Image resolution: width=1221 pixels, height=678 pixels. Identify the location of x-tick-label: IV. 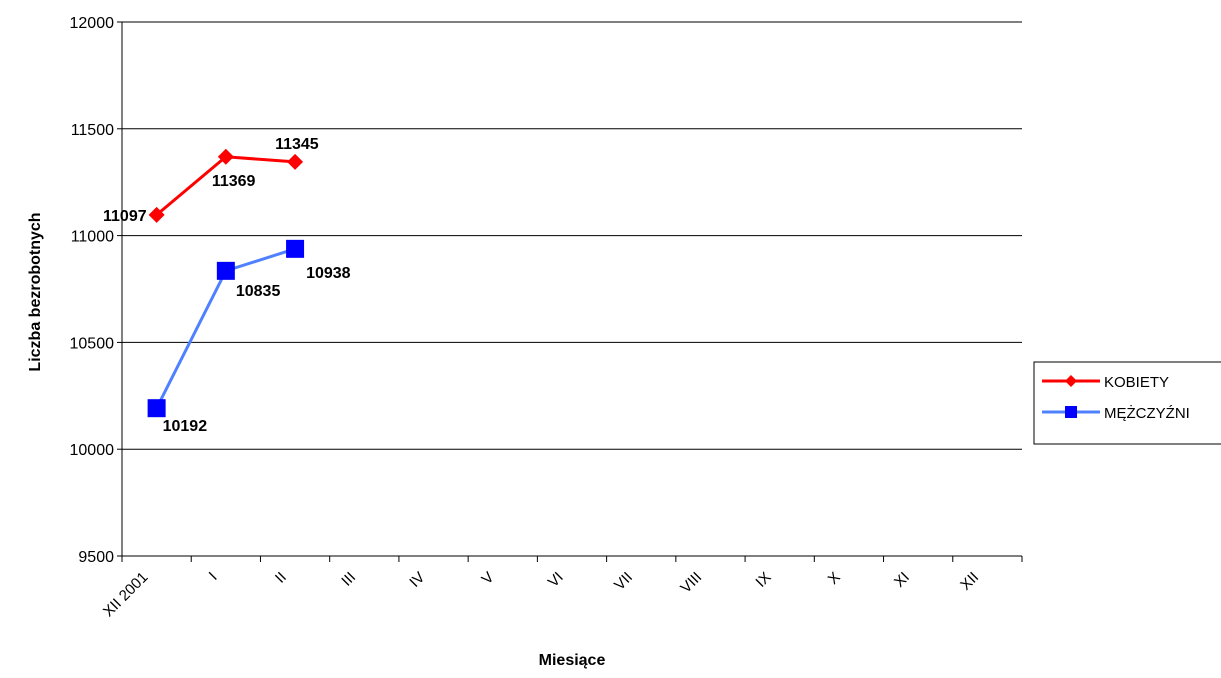
(417, 580).